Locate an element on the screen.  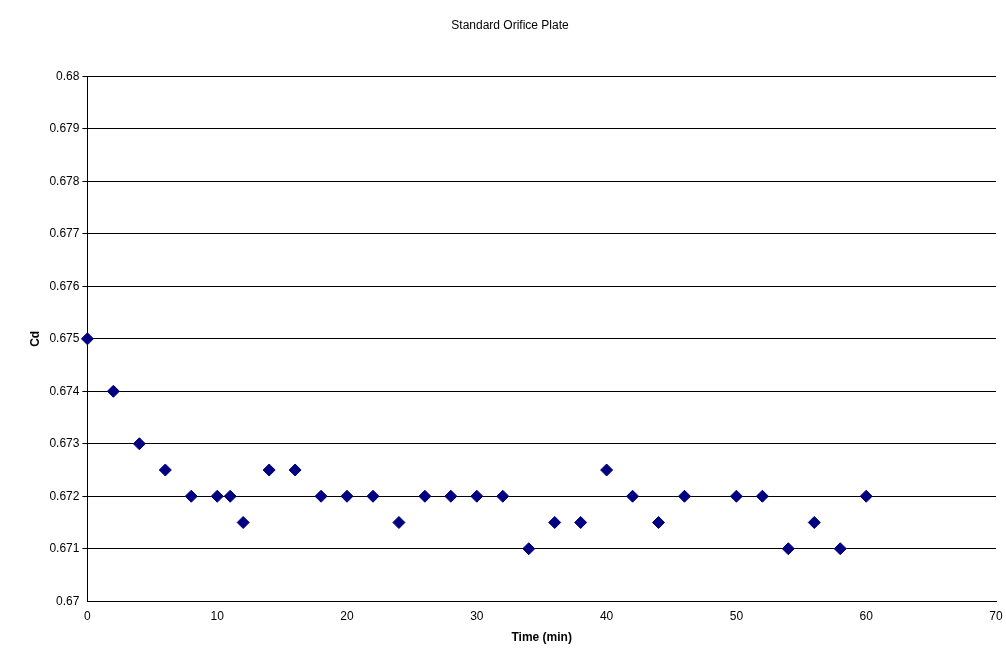
x-tick-label: 30 is located at coordinates (477, 615).